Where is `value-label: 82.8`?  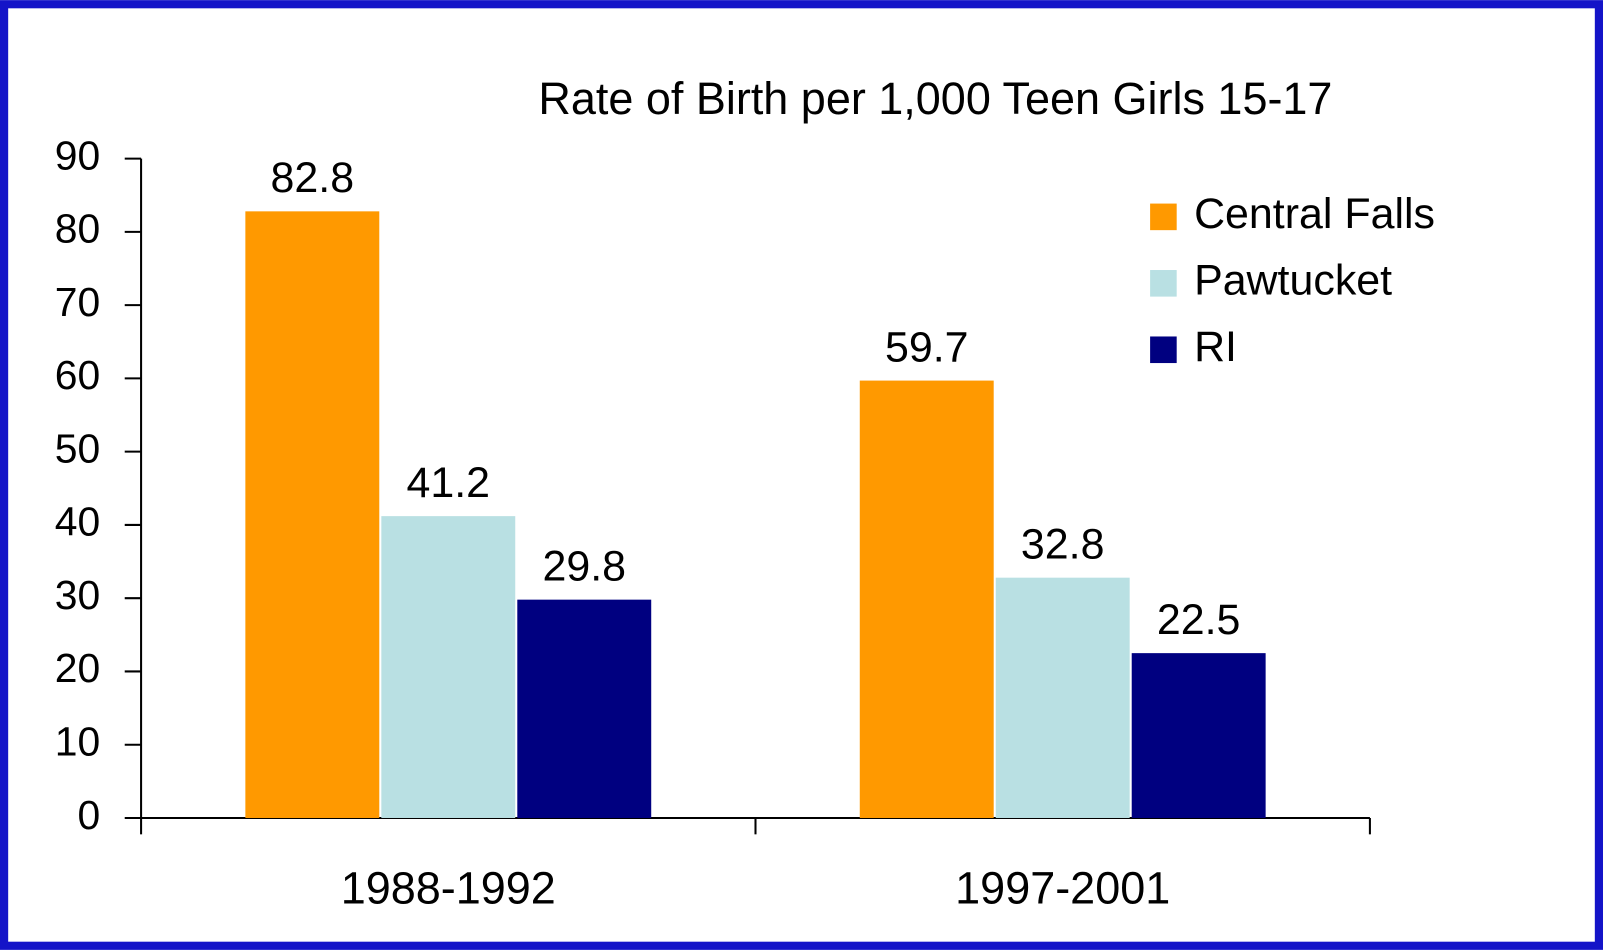
value-label: 82.8 is located at coordinates (313, 178).